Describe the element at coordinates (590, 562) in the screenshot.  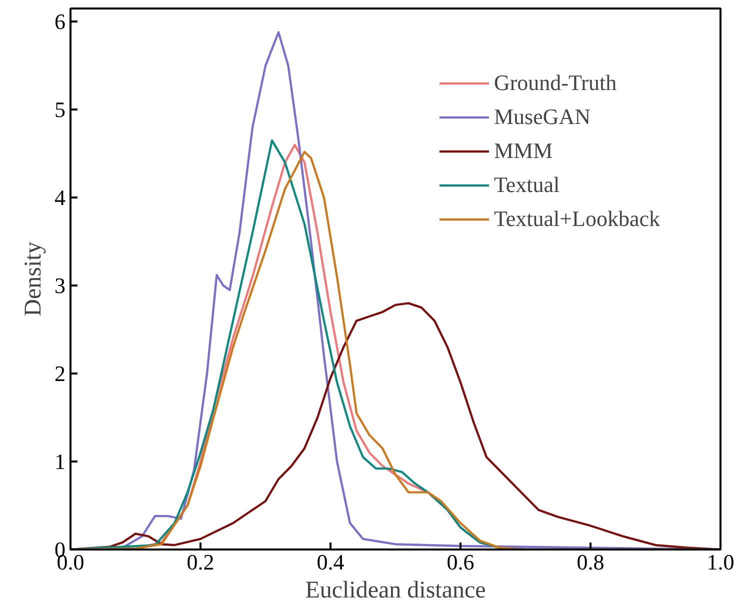
I see `x-tick-label: 0.8` at that location.